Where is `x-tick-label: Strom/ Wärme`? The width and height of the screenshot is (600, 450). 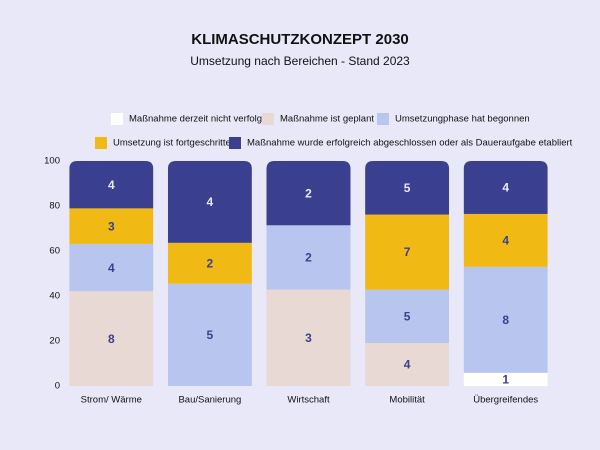
x-tick-label: Strom/ Wärme is located at coordinates (111, 400).